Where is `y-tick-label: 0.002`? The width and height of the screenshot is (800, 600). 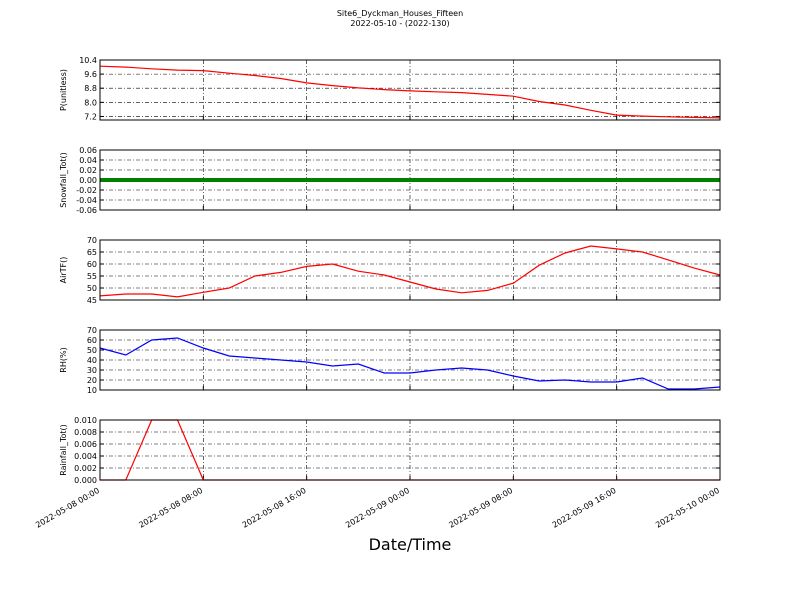
y-tick-label: 0.002 is located at coordinates (85, 468).